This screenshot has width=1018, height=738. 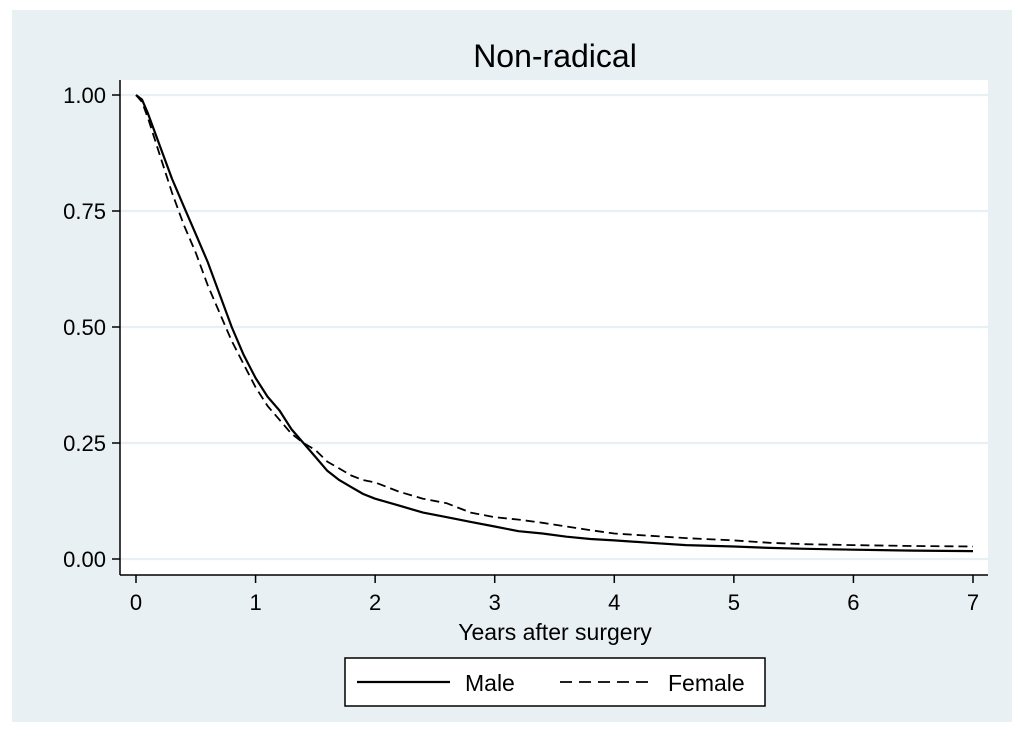 I want to click on chart-title: Non-radical, so click(x=555, y=56).